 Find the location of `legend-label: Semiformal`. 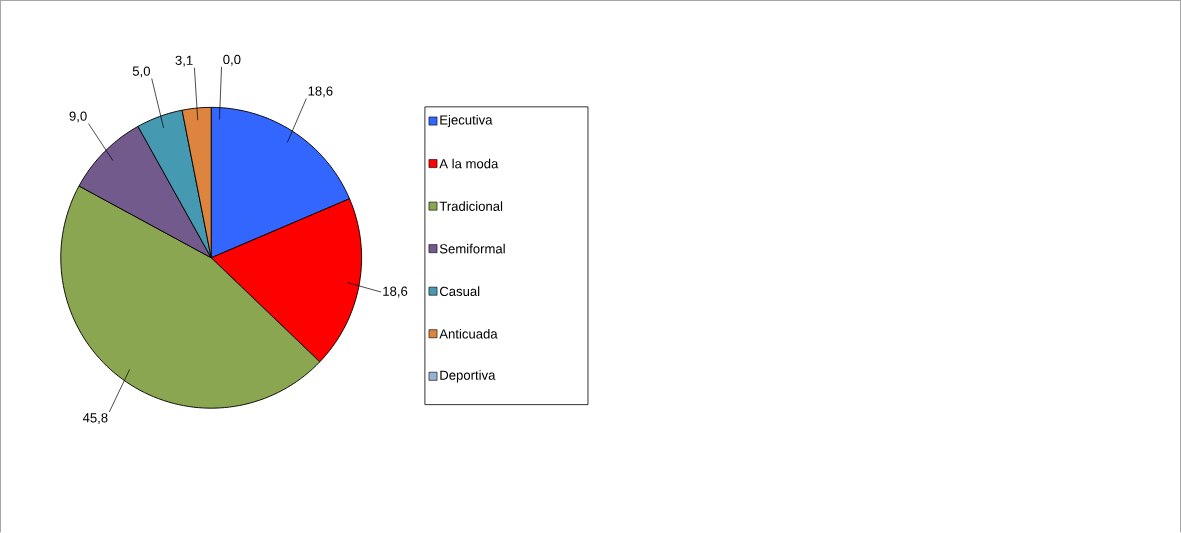

legend-label: Semiformal is located at coordinates (472, 248).